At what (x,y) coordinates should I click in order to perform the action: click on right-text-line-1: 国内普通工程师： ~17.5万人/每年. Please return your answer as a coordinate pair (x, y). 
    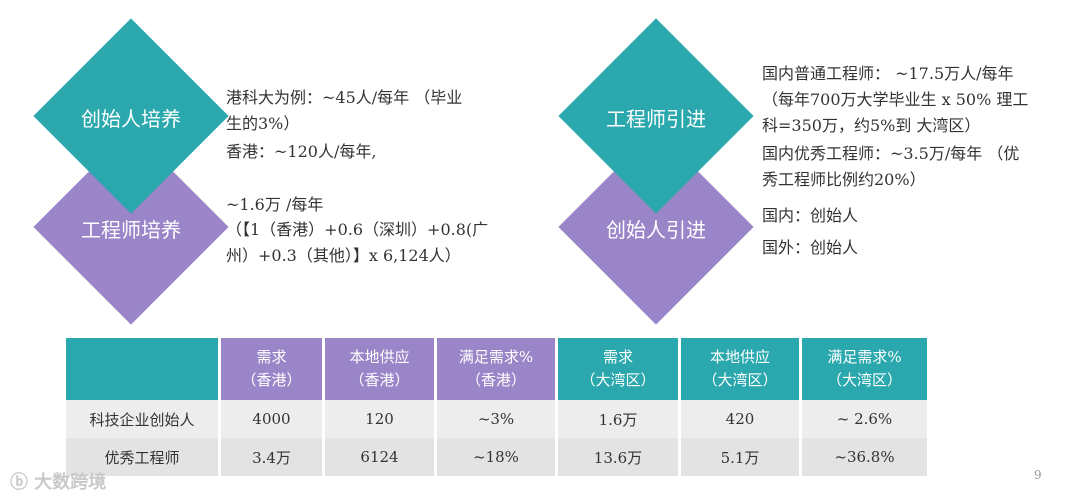
    Looking at the image, I should click on (888, 73).